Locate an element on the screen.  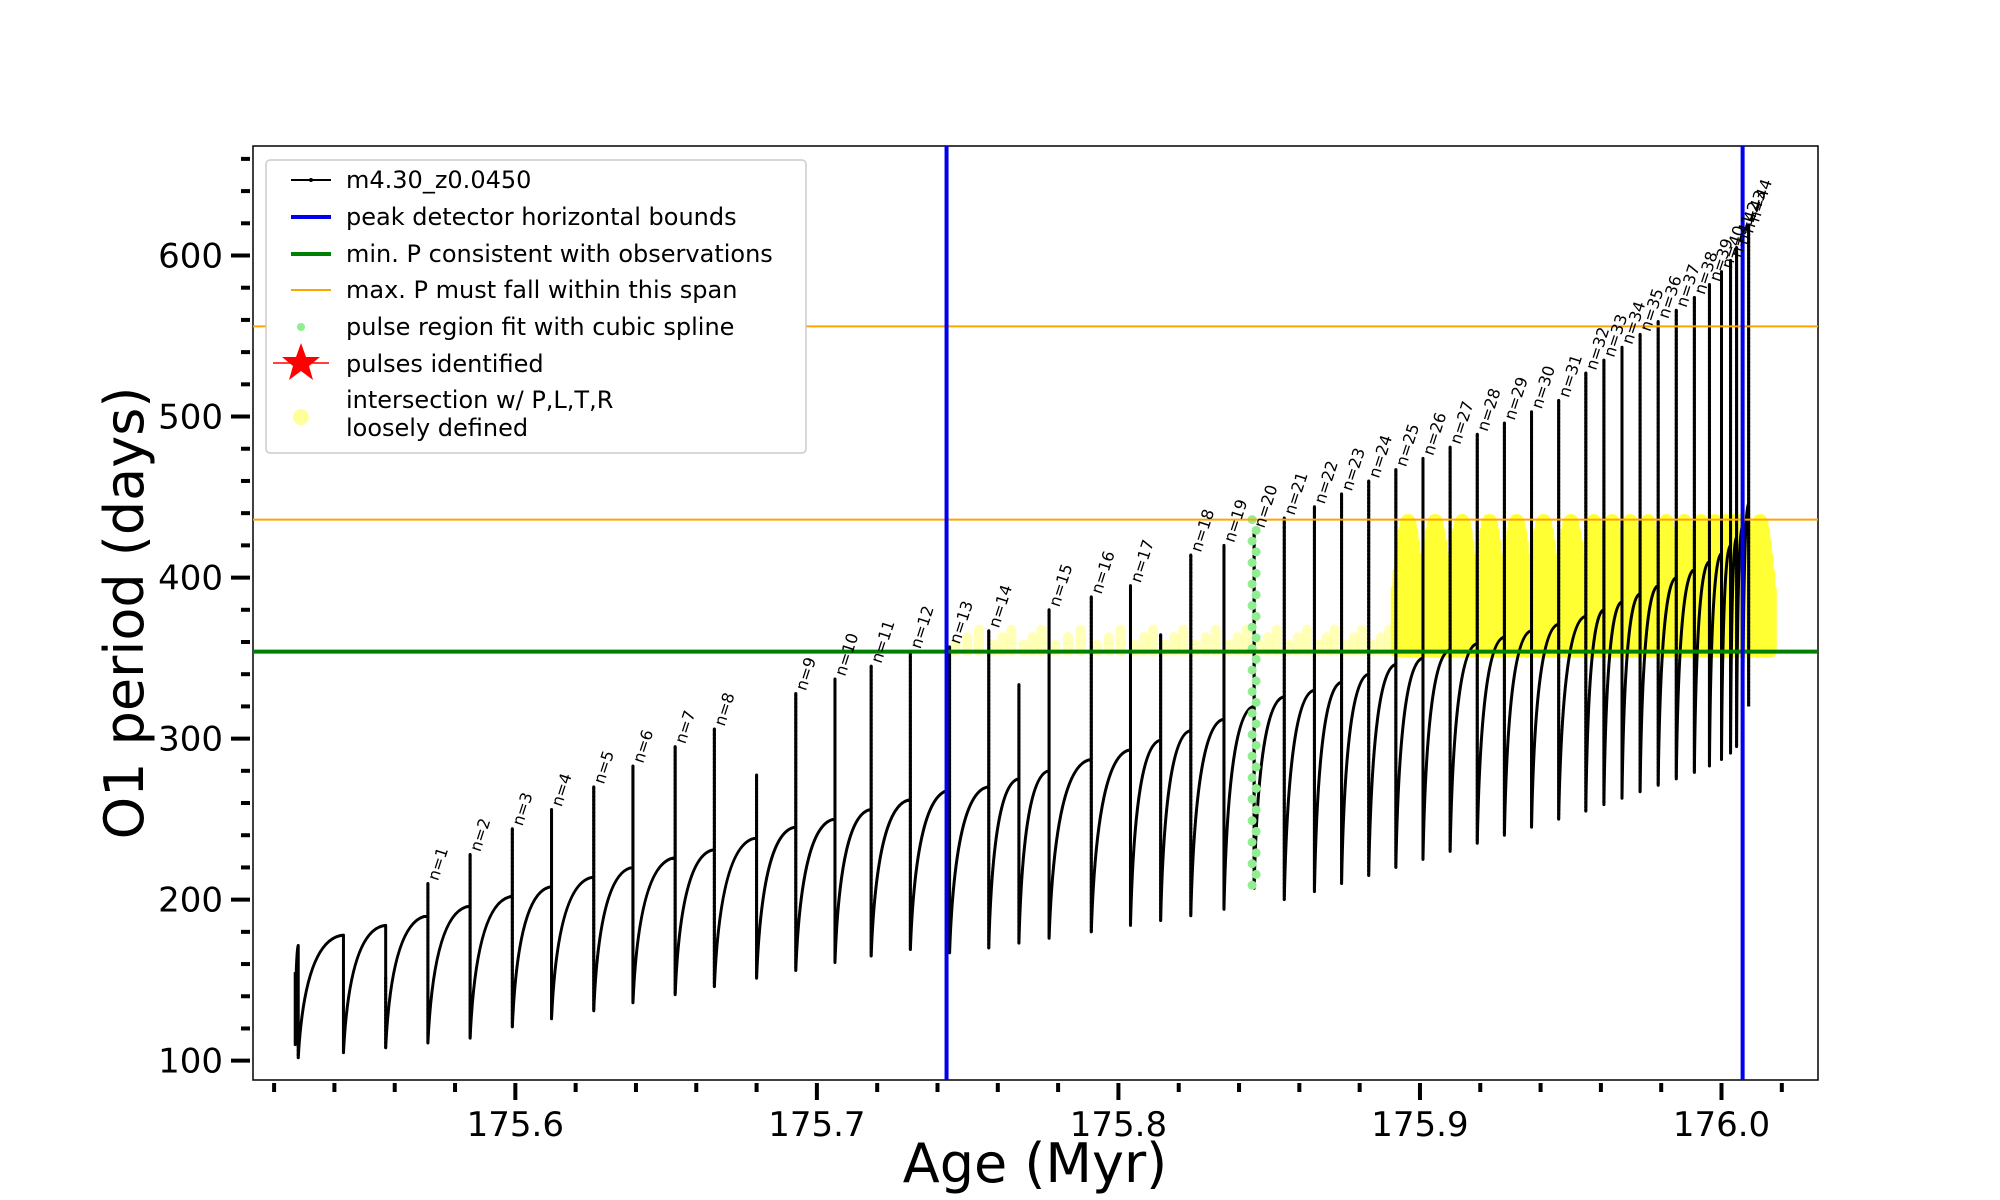
legend-label-peak-detector: peak detector horizontal bounds is located at coordinates (541, 217).